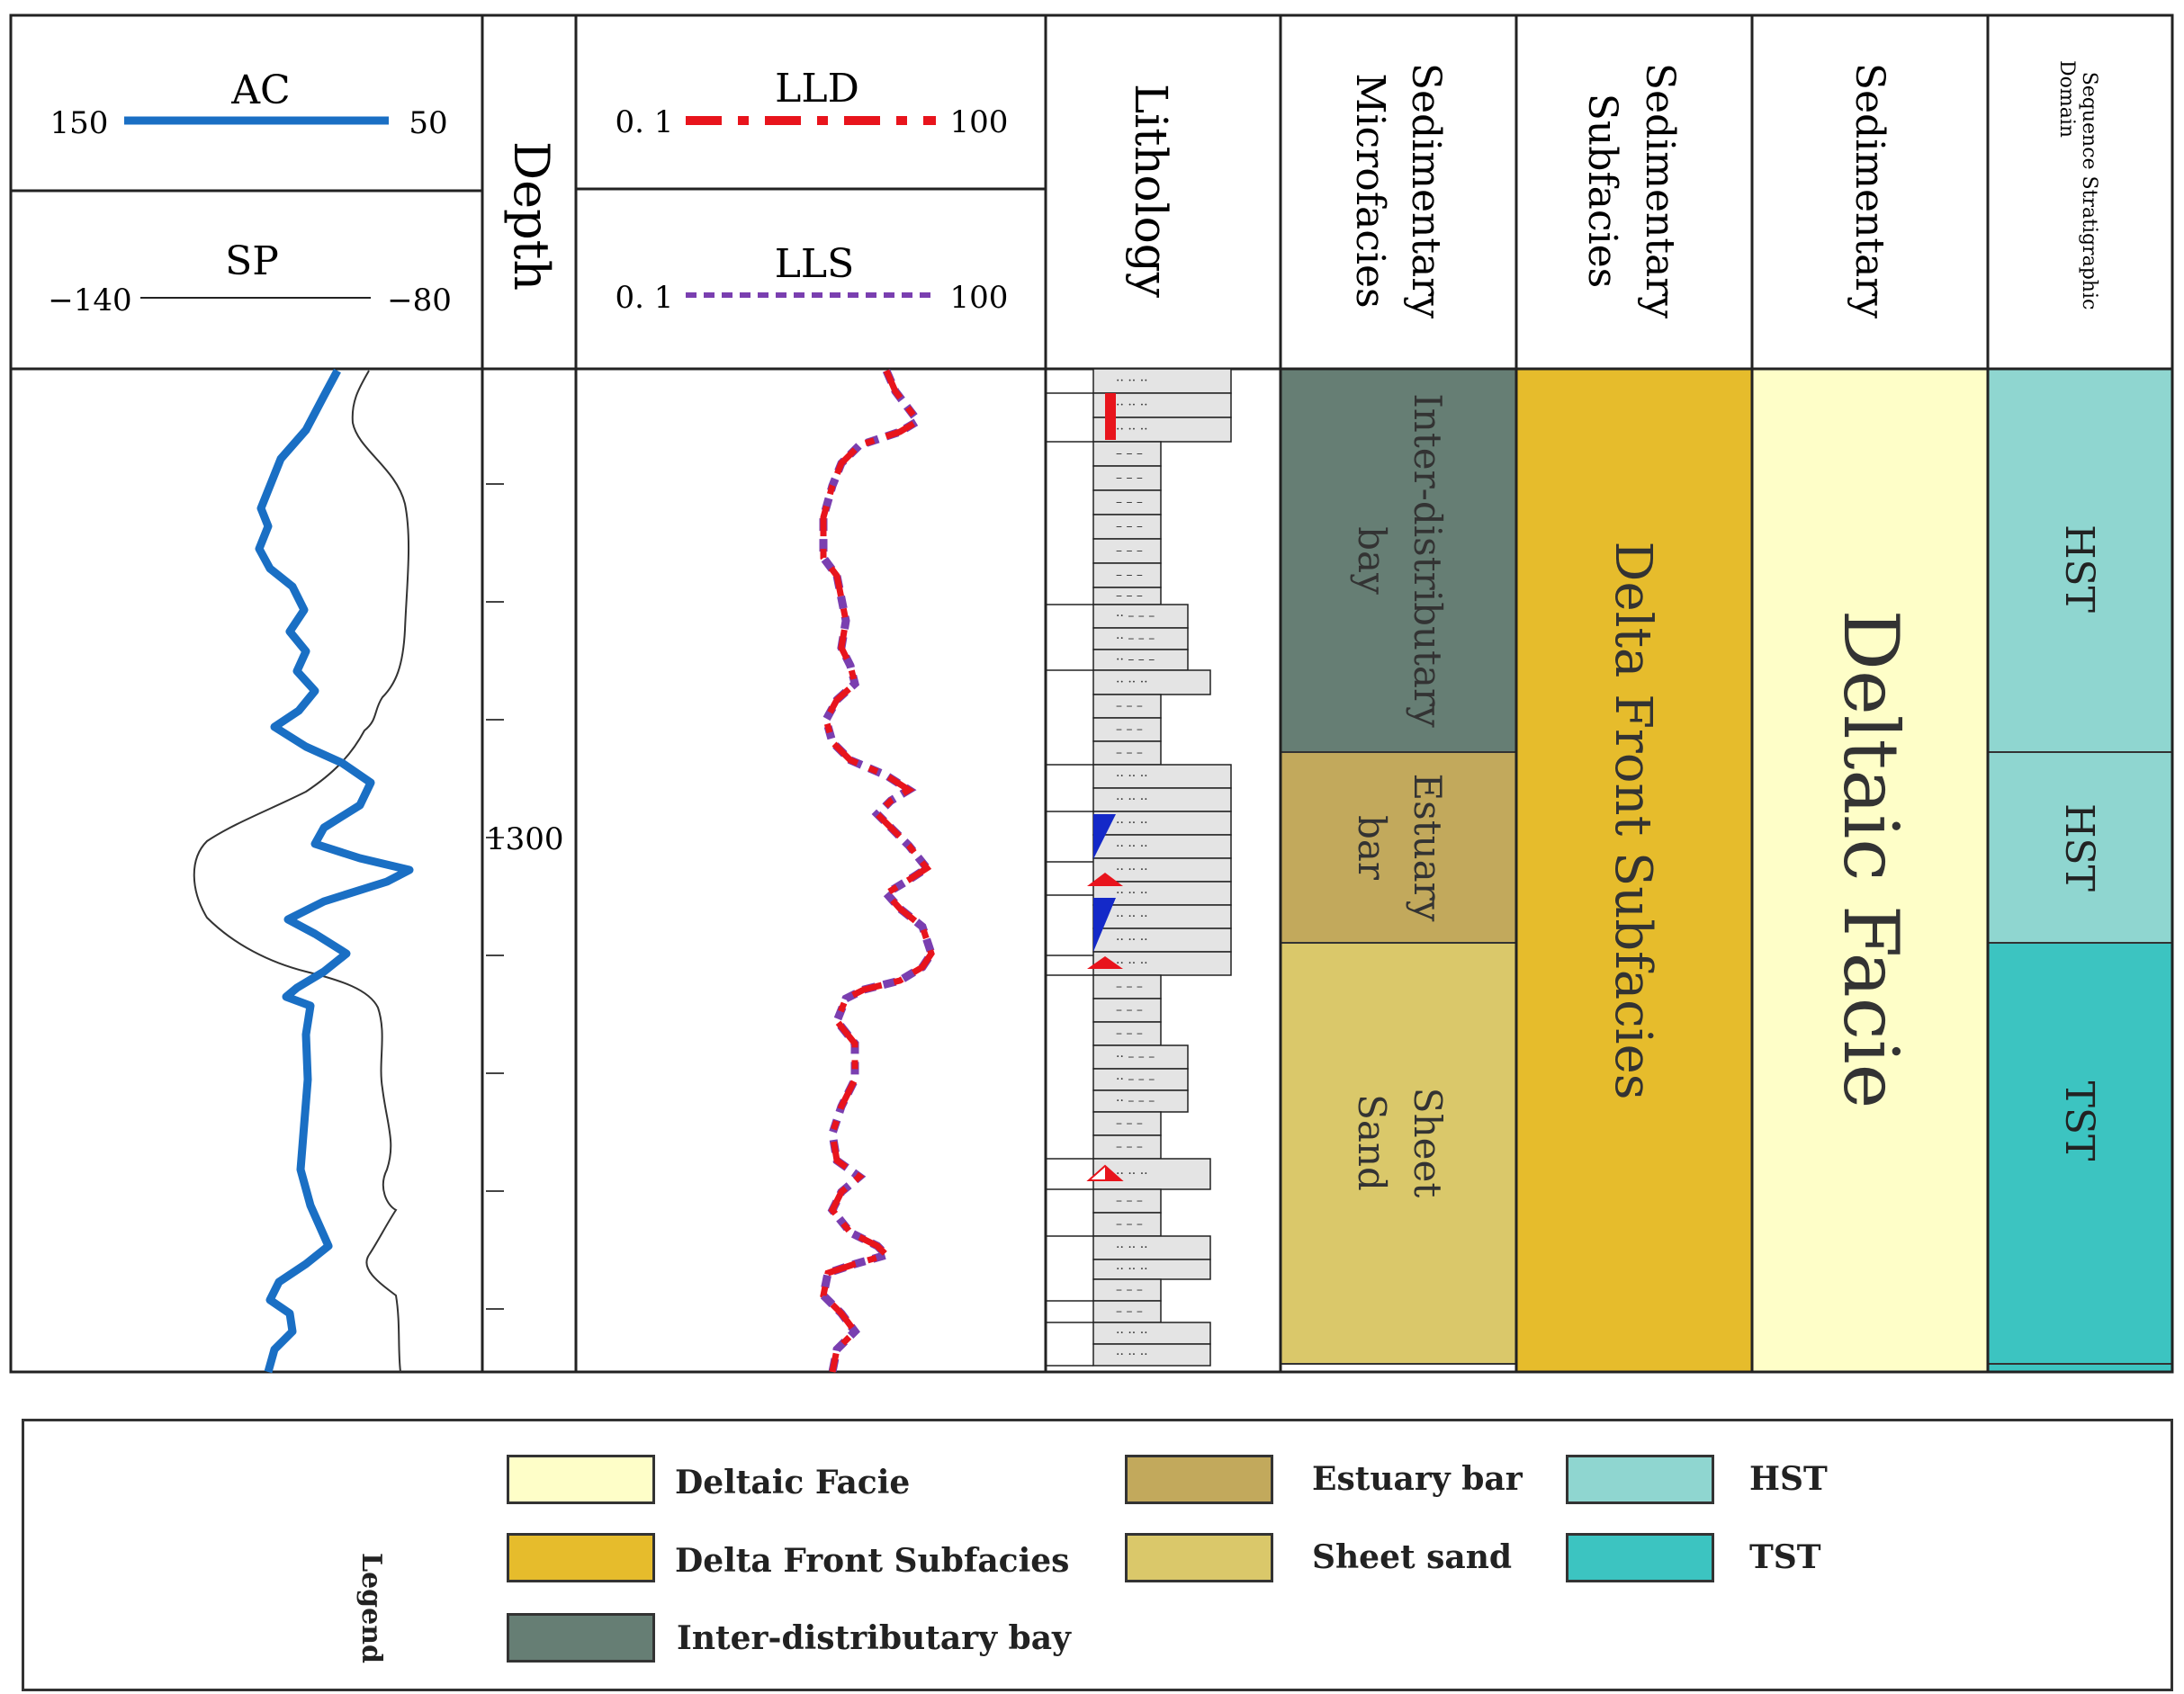  Describe the element at coordinates (1788, 1479) in the screenshot. I see `legend-label-hst: HST` at that location.